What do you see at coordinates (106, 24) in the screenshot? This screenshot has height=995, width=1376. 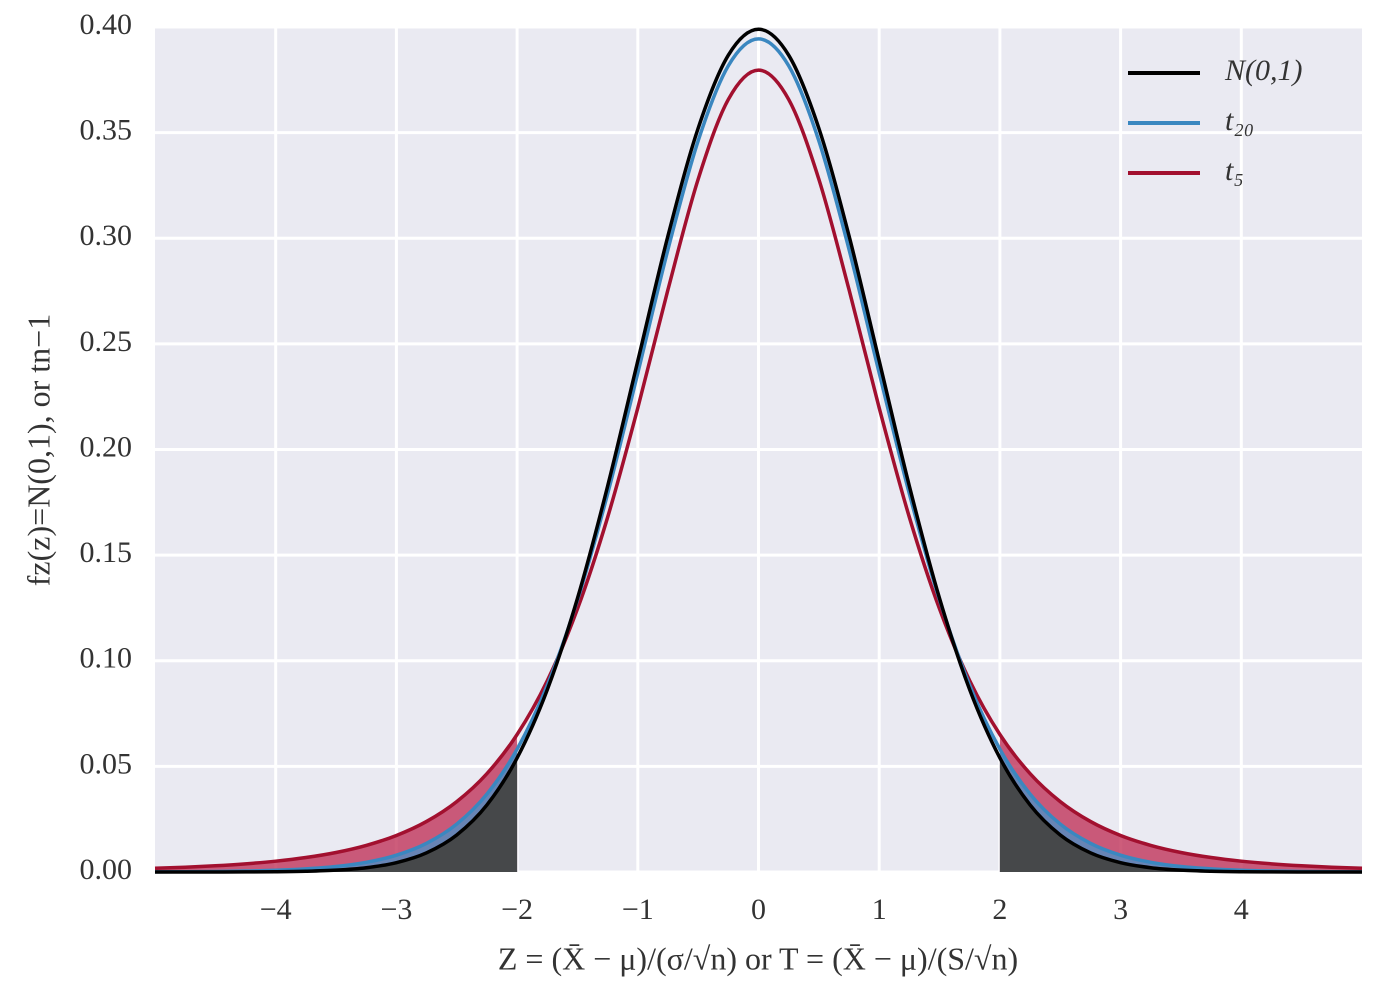 I see `y-tick-label: 0.40` at bounding box center [106, 24].